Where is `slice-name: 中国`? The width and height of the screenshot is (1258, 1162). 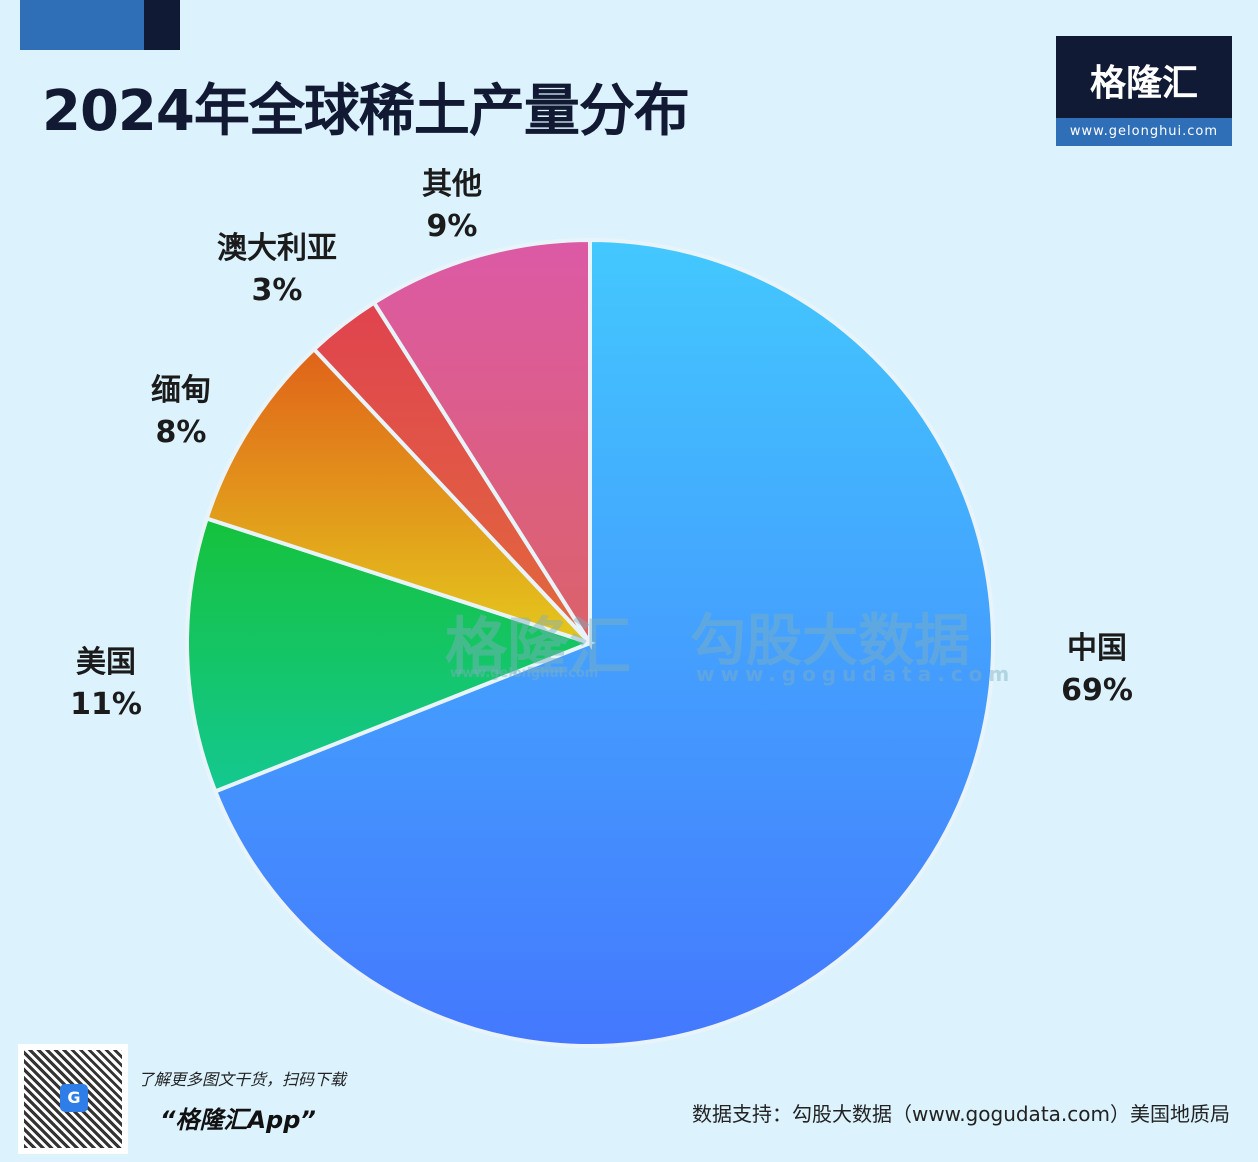 slice-name: 中国 is located at coordinates (1097, 648).